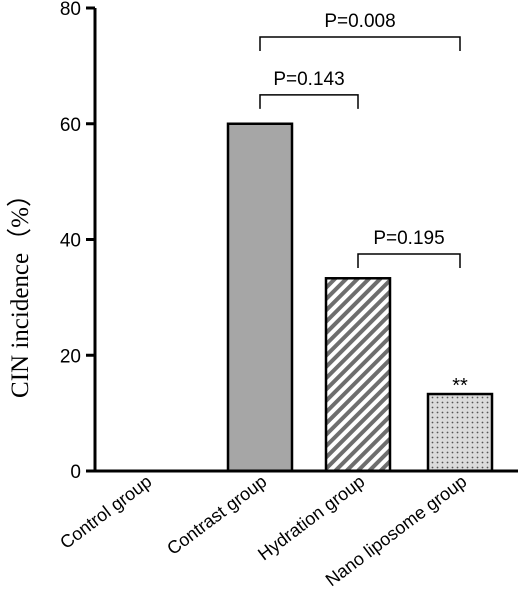 Image resolution: width=526 pixels, height=610 pixels. Describe the element at coordinates (308, 79) in the screenshot. I see `p-value-label: P=0.143` at that location.